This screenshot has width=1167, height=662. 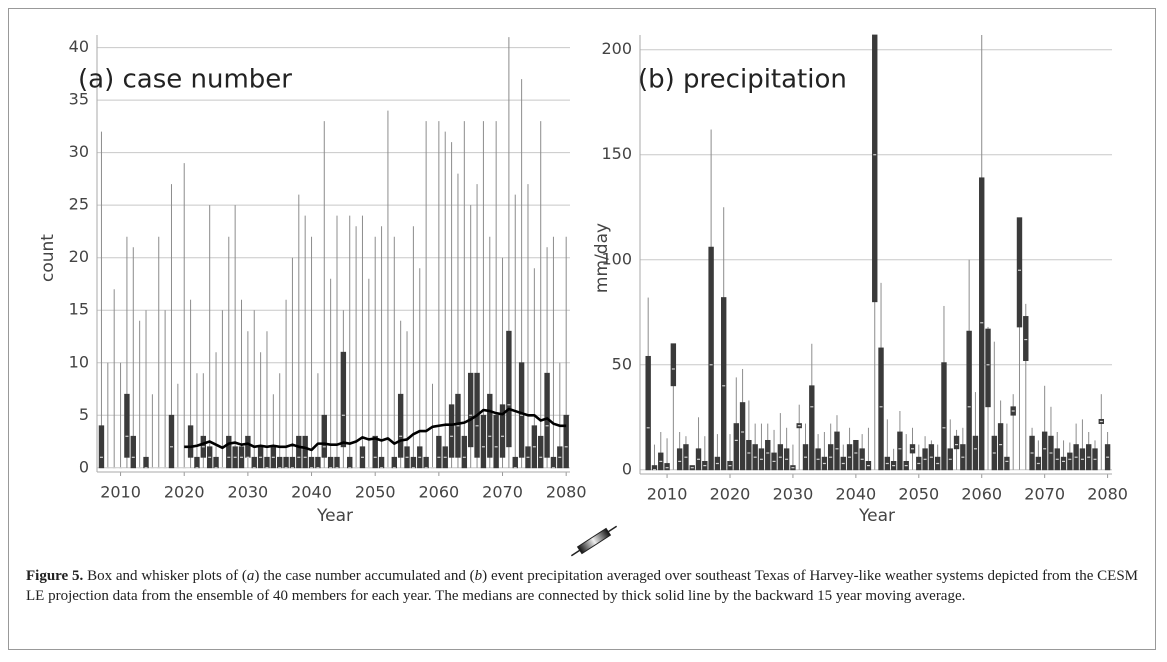 What do you see at coordinates (616, 258) in the screenshot?
I see `y-tick-label: 100` at bounding box center [616, 258].